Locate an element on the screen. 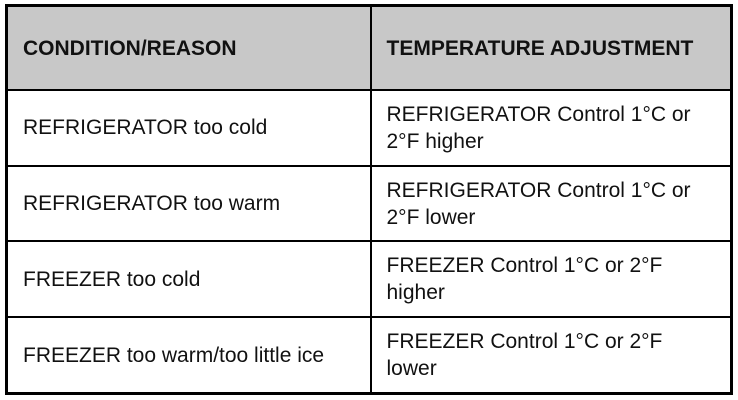  table-cell: REFRIGERATOR too warm is located at coordinates (188, 203).